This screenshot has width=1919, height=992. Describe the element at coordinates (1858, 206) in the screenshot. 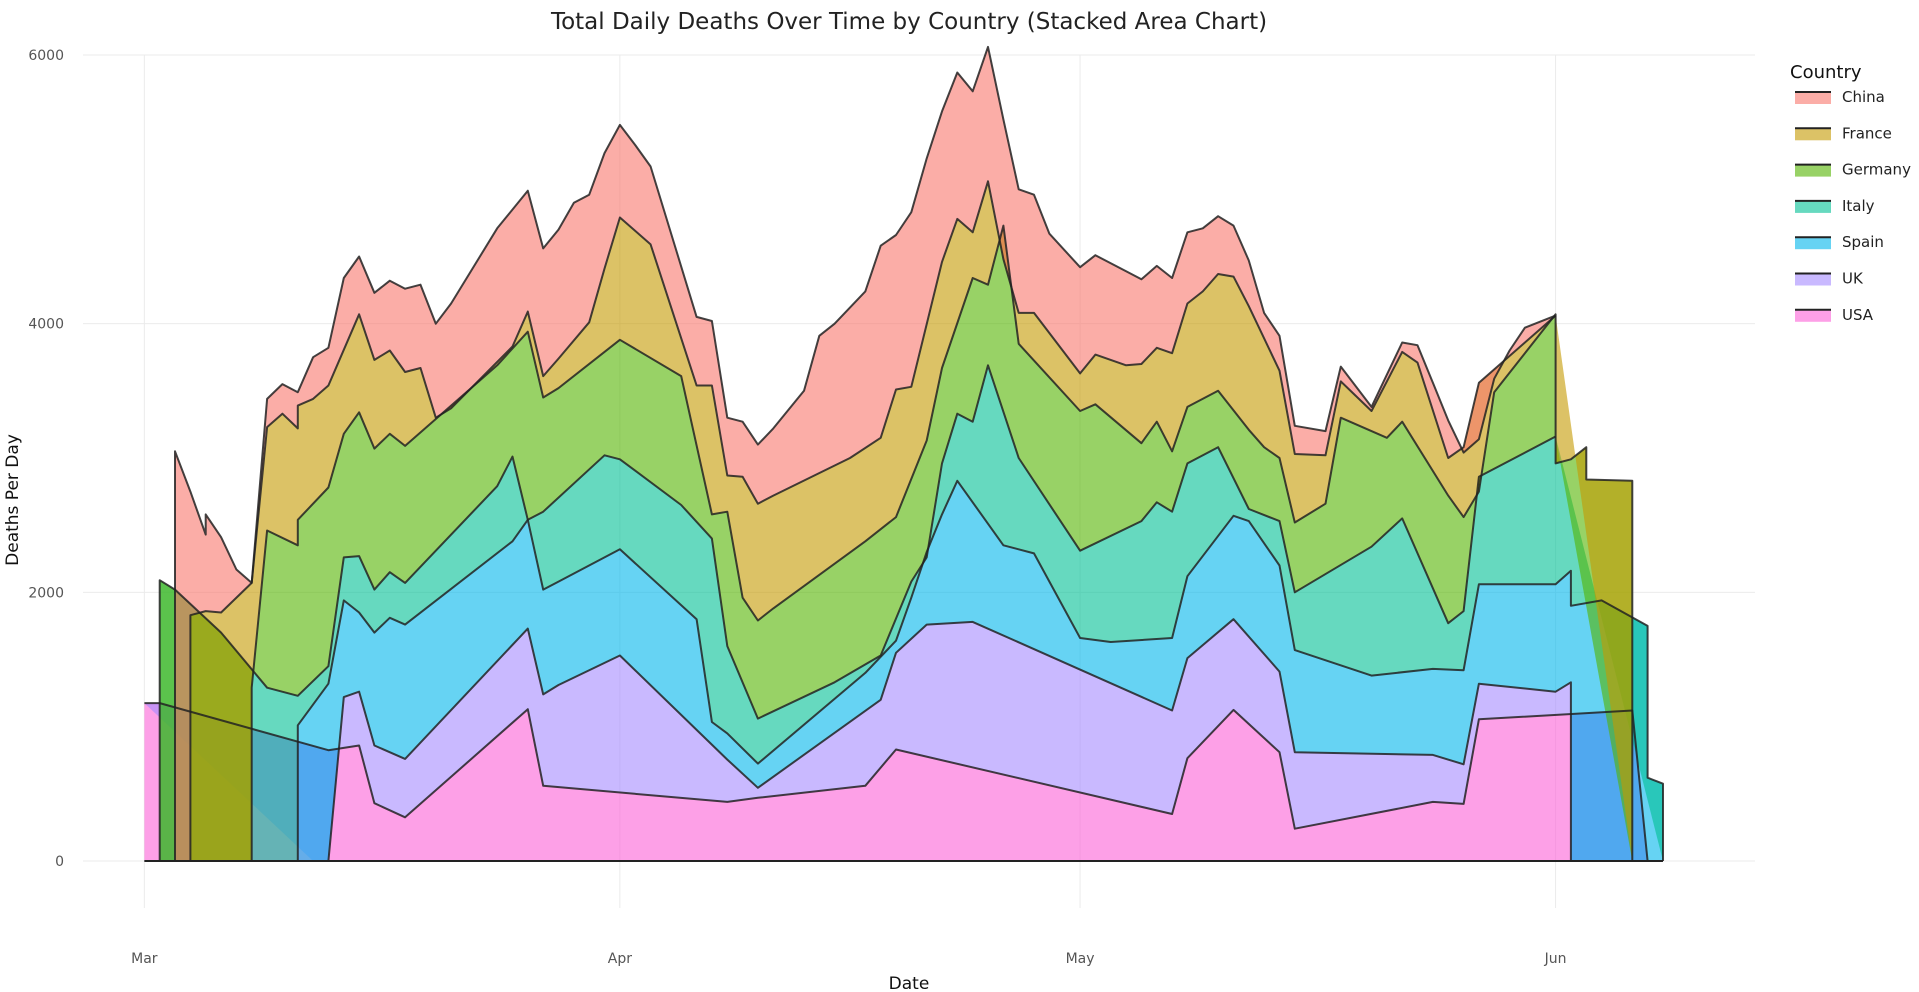

I see `legend-label-italy: Italy` at that location.